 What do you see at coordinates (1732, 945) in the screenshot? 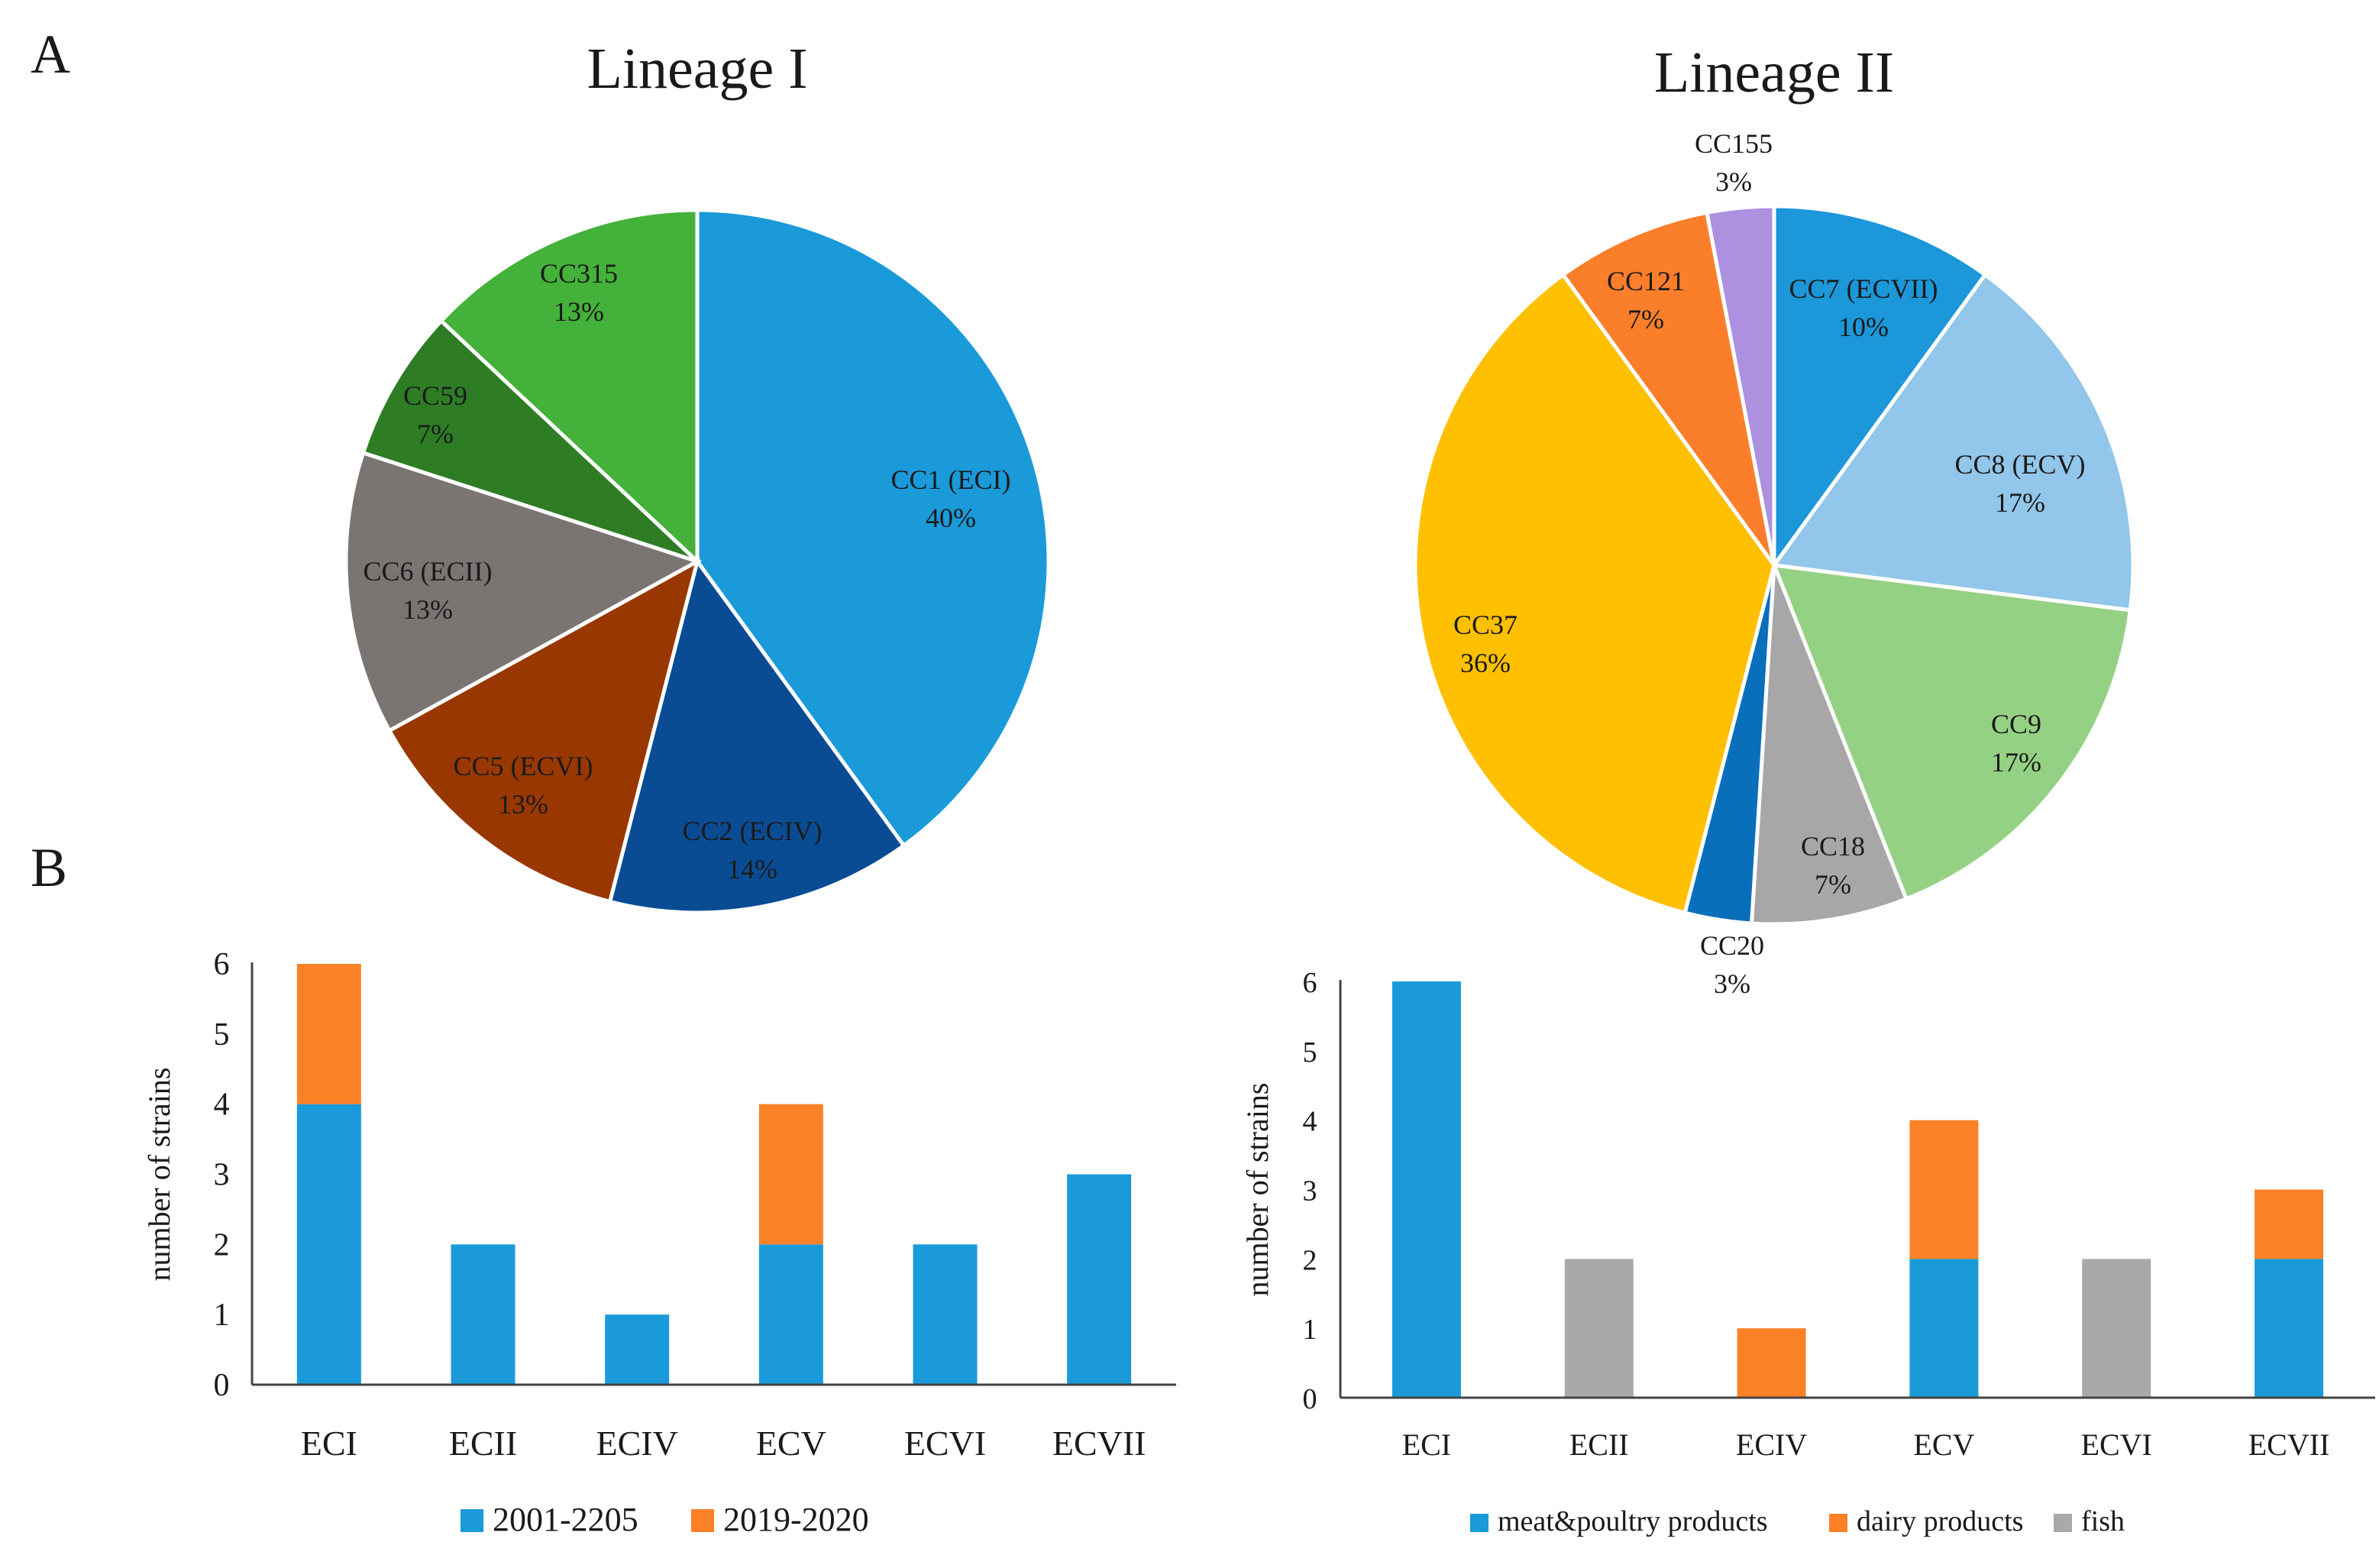
I see `pie-slice-label: CC20` at bounding box center [1732, 945].